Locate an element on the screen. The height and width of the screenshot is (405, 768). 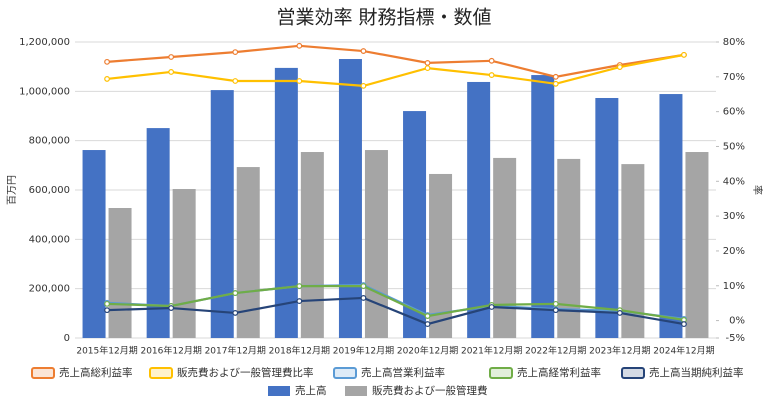
x-tick-label: 2023年12月期 is located at coordinates (619, 351).